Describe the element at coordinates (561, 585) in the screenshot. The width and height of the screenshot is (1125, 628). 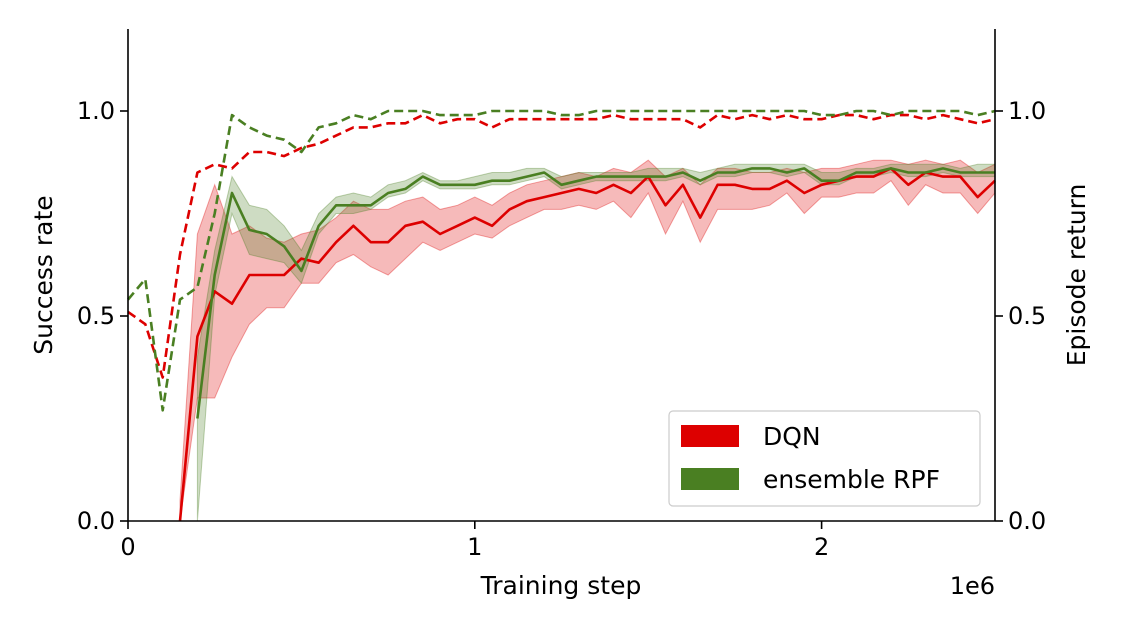
I see `x-axis-label: Training step` at that location.